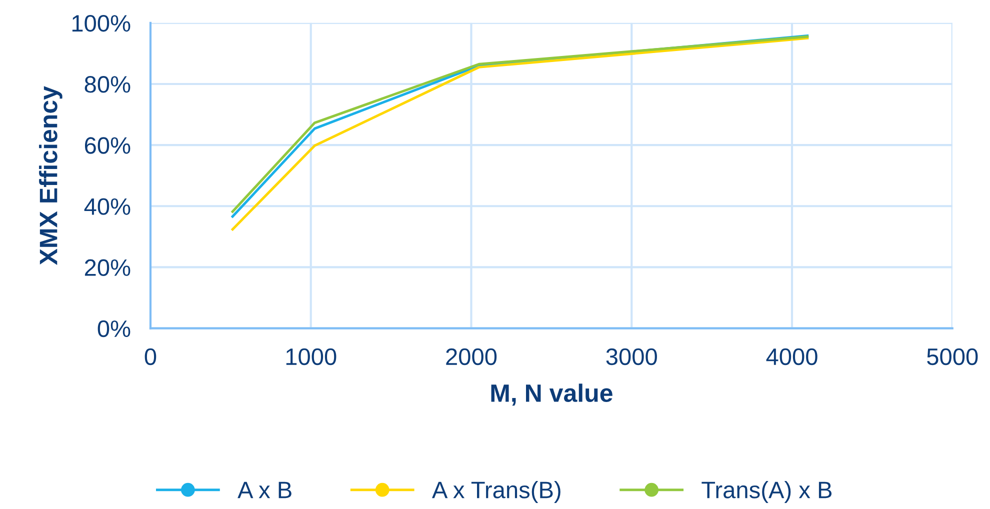  I want to click on x-tick-label: 4000, so click(792, 357).